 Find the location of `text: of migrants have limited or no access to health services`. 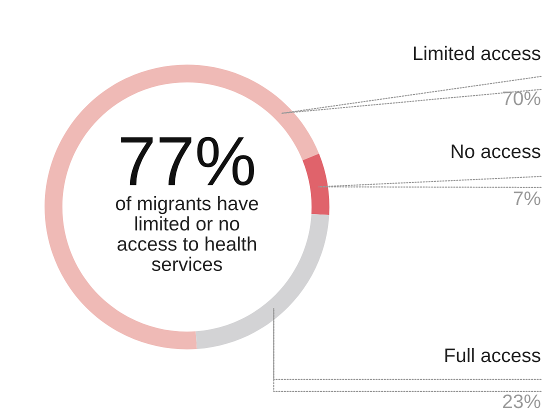

text: of migrants have limited or no access to health services is located at coordinates (187, 234).